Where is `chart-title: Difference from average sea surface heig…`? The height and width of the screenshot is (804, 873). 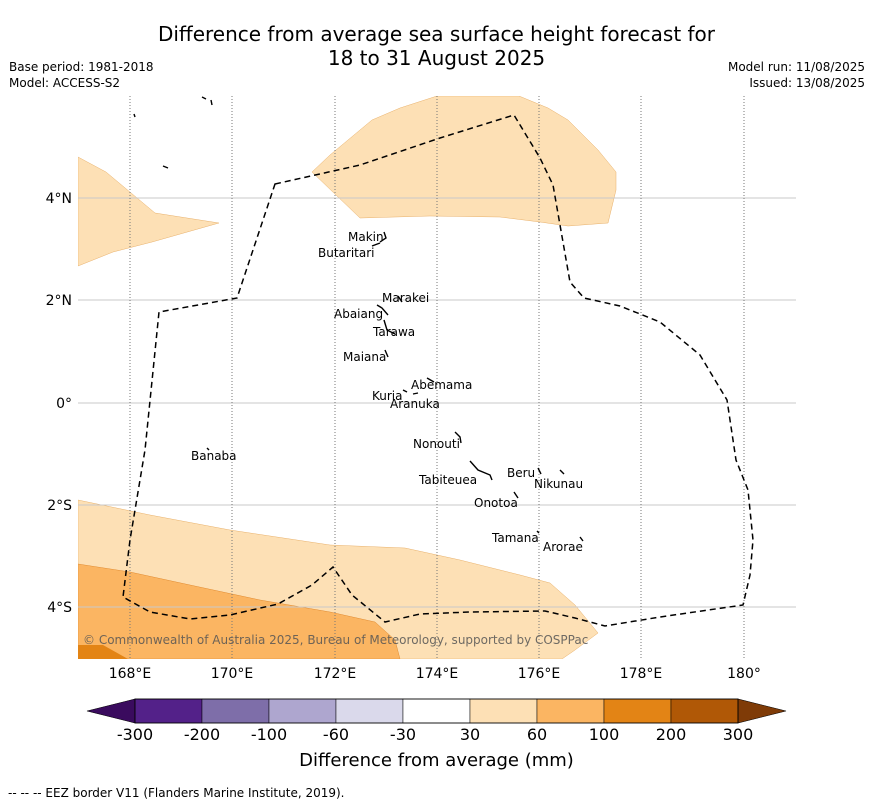
chart-title: Difference from average sea surface heig… is located at coordinates (436, 46).